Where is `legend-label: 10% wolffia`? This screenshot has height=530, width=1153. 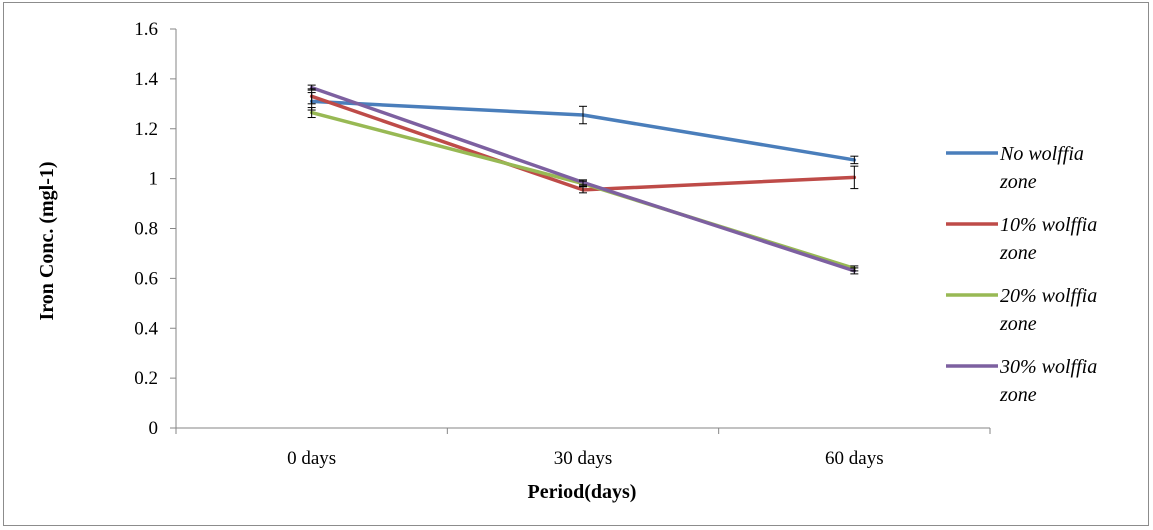 legend-label: 10% wolffia is located at coordinates (1048, 225).